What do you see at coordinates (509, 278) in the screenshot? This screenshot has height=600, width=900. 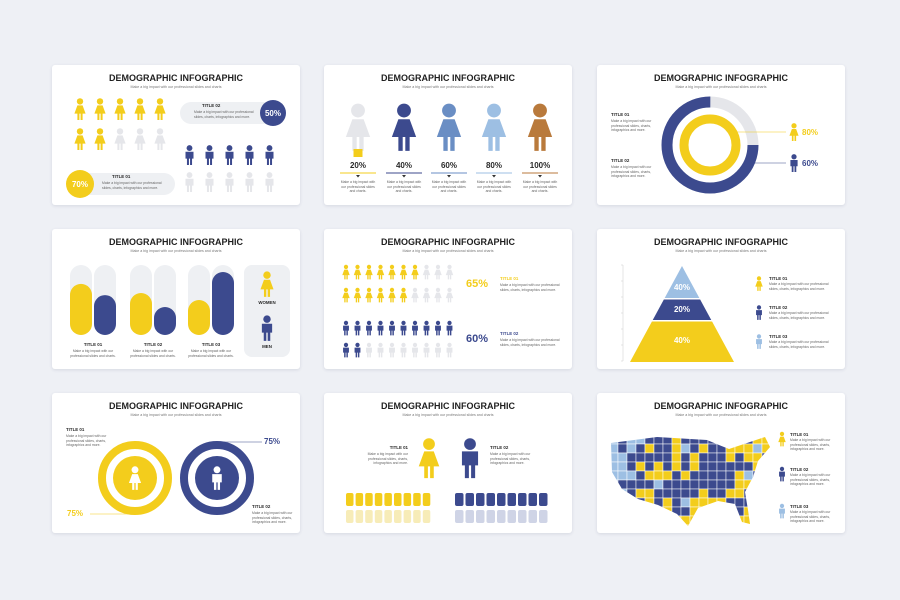 I see `item-title: TITLE 01` at bounding box center [509, 278].